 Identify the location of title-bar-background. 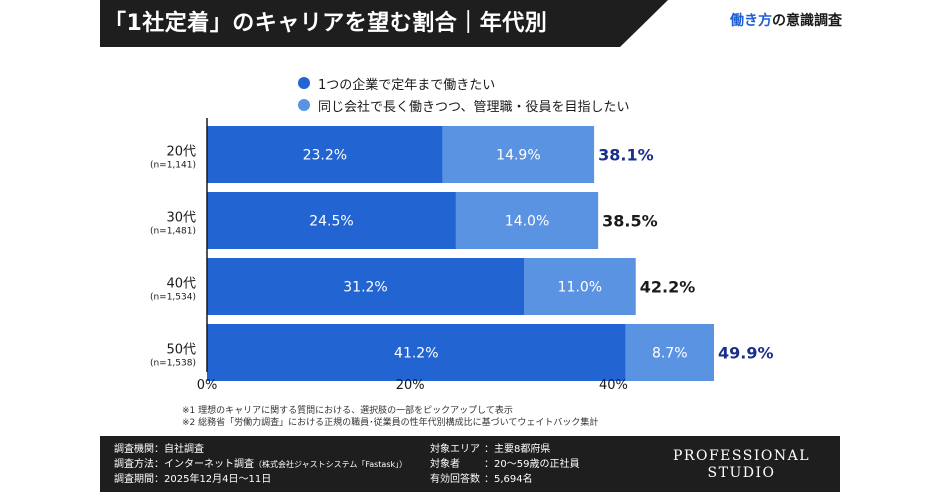
(384, 23).